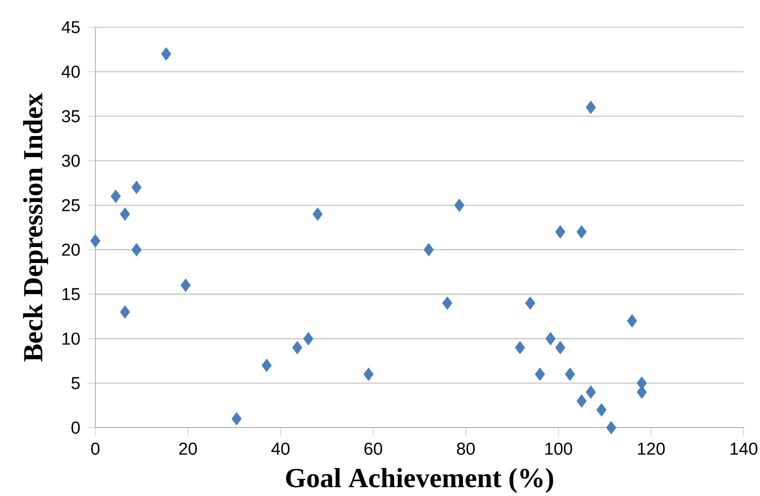 This screenshot has height=496, width=760. Describe the element at coordinates (558, 448) in the screenshot. I see `x-tick-label: 100` at that location.